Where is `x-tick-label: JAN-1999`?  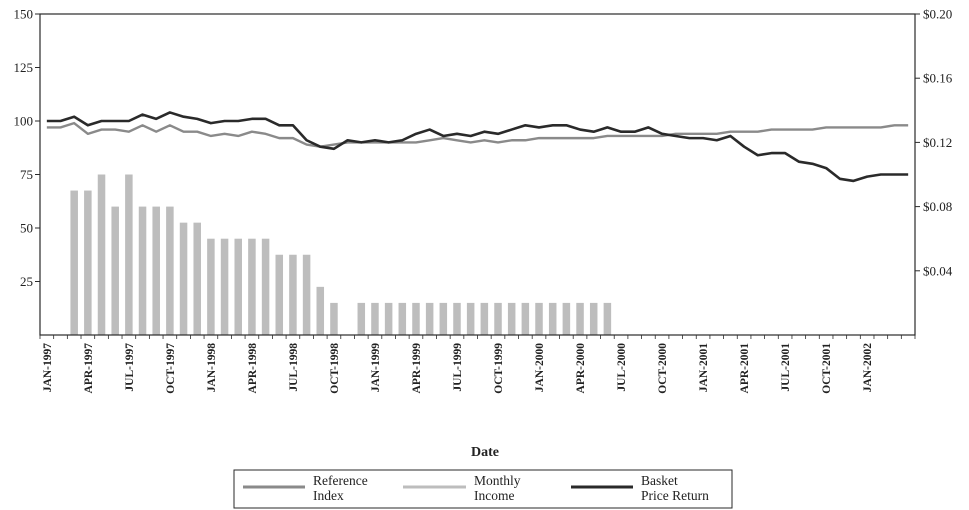 x-tick-label: JAN-1999 is located at coordinates (376, 367).